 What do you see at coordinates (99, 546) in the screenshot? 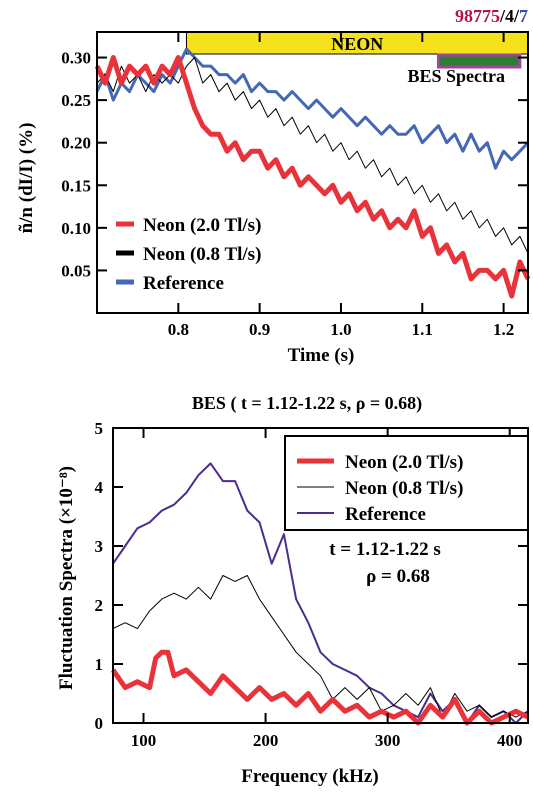
I see `y-tick-label: 3` at bounding box center [99, 546].